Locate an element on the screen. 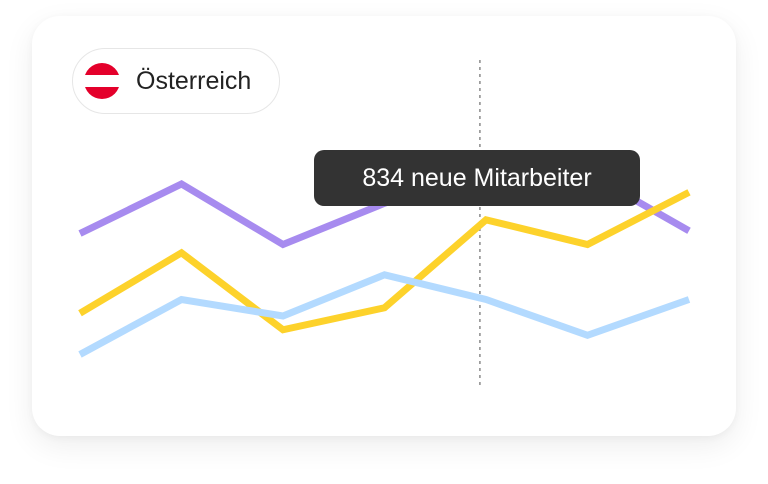 This screenshot has height=484, width=768. austria-flag-icon is located at coordinates (102, 81).